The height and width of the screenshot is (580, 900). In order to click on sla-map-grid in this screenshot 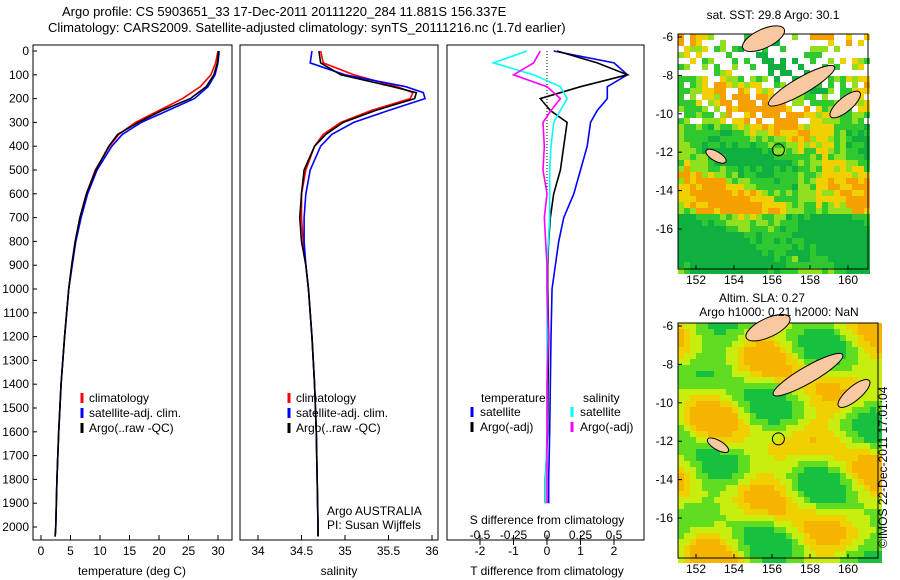, I will do `click(780, 443)`.